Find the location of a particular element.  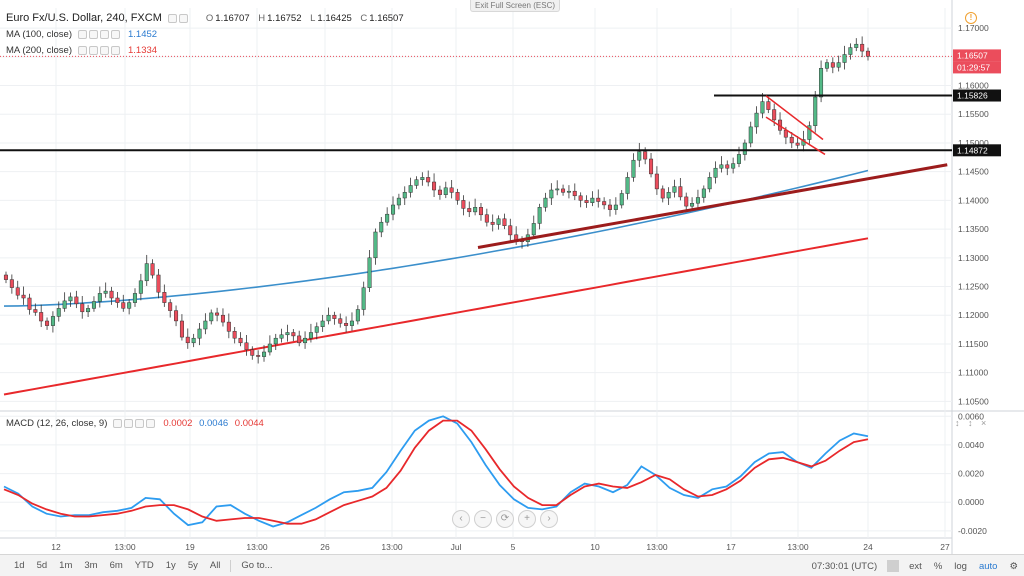

price-axis-tick-label: 1.17000 is located at coordinates (973, 28).